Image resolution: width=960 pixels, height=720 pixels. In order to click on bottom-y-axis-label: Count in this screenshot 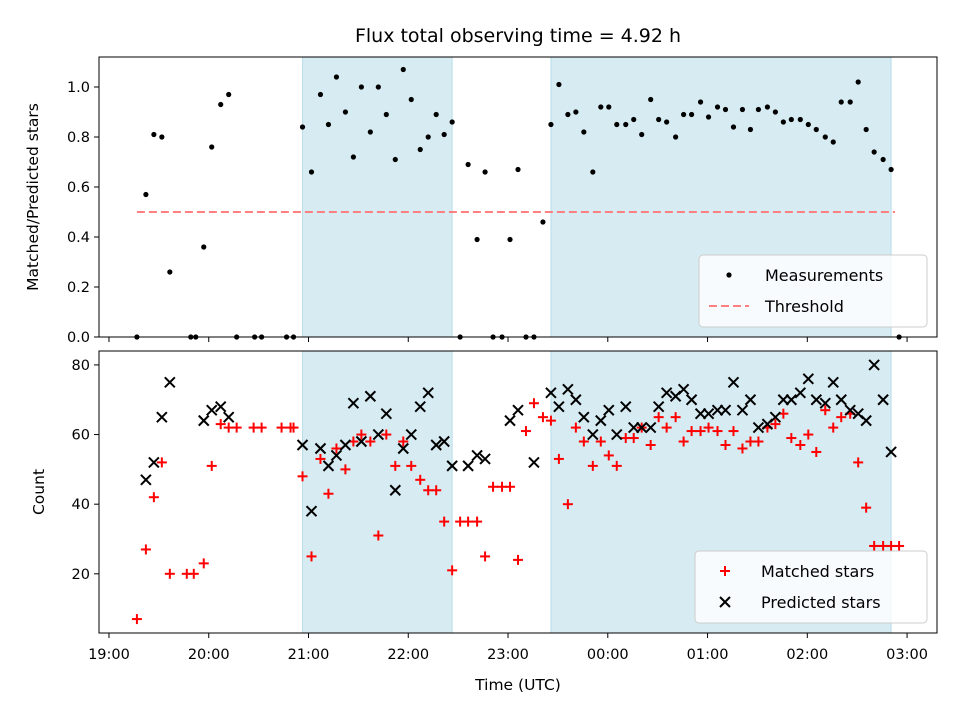, I will do `click(39, 492)`.